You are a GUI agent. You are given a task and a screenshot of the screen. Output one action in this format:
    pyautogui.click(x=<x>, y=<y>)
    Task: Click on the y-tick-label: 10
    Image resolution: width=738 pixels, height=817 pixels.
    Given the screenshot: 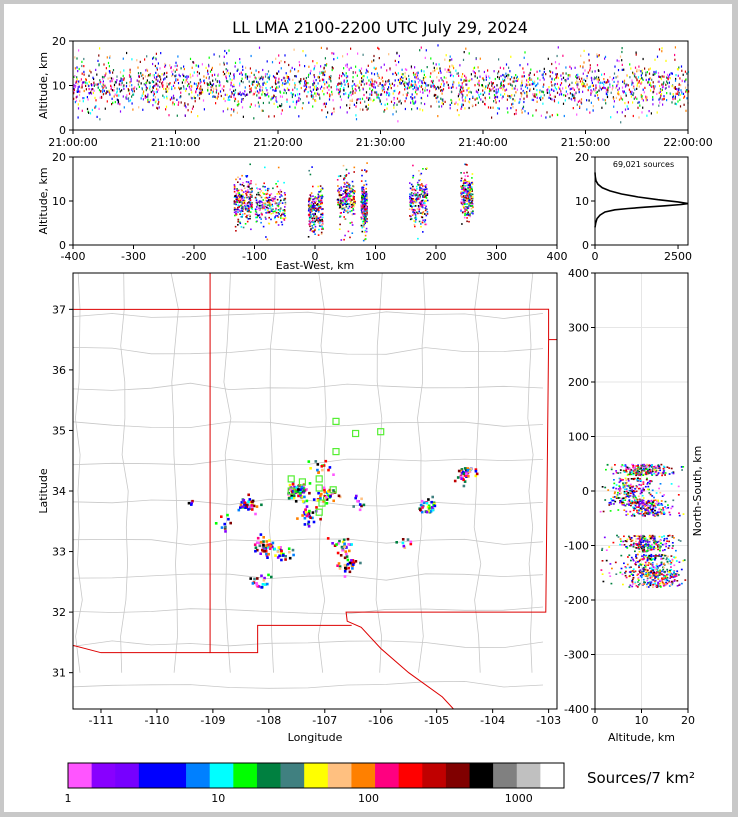 What is the action you would take?
    pyautogui.click(x=582, y=201)
    